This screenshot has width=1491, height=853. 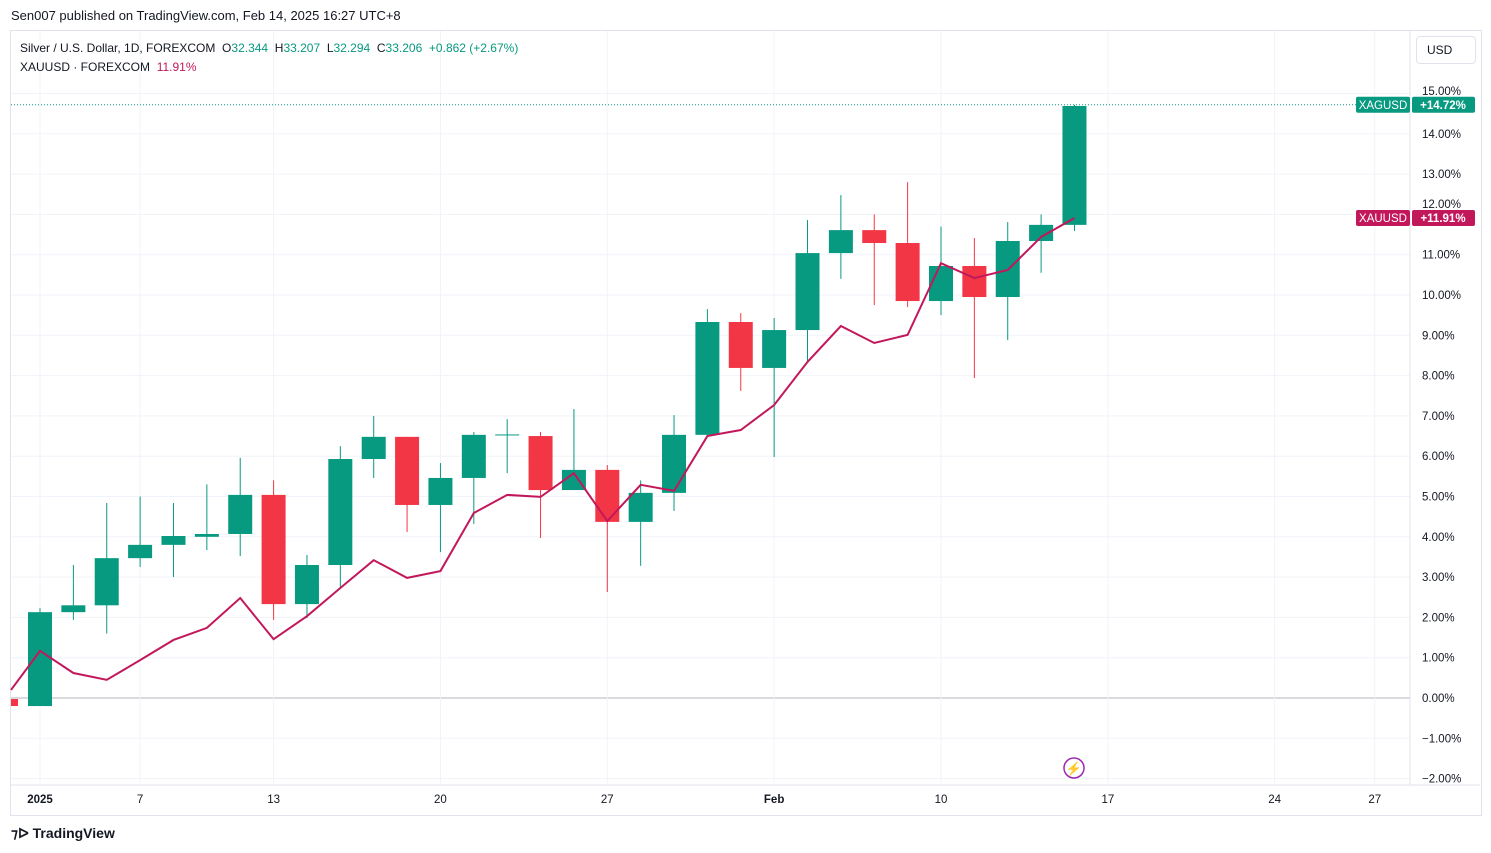 I want to click on y-tick-label: 0.00%, so click(x=1438, y=699).